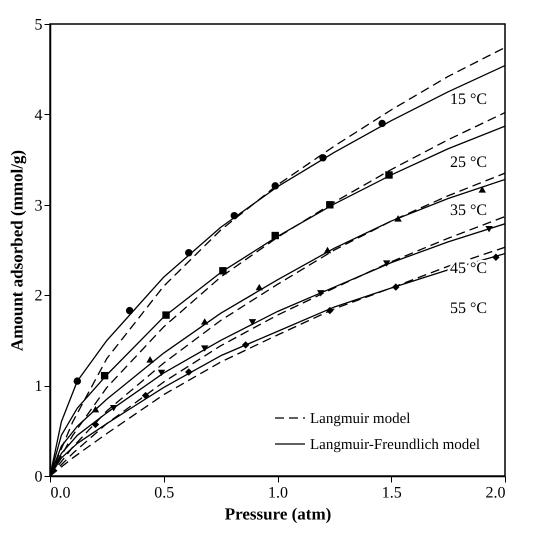  Describe the element at coordinates (278, 493) in the screenshot. I see `x-tick-label: 1.0` at that location.